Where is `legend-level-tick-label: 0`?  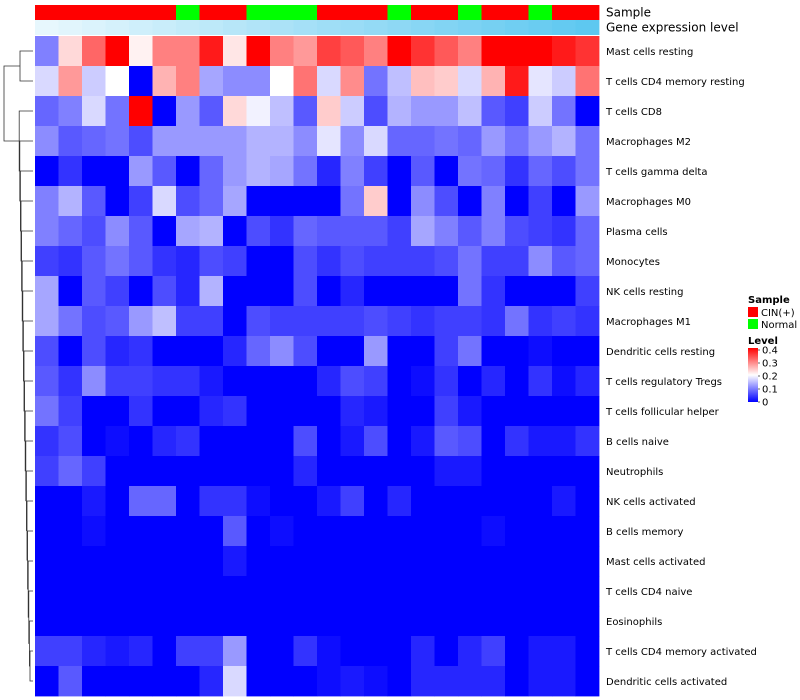
legend-level-tick-label: 0 is located at coordinates (765, 403).